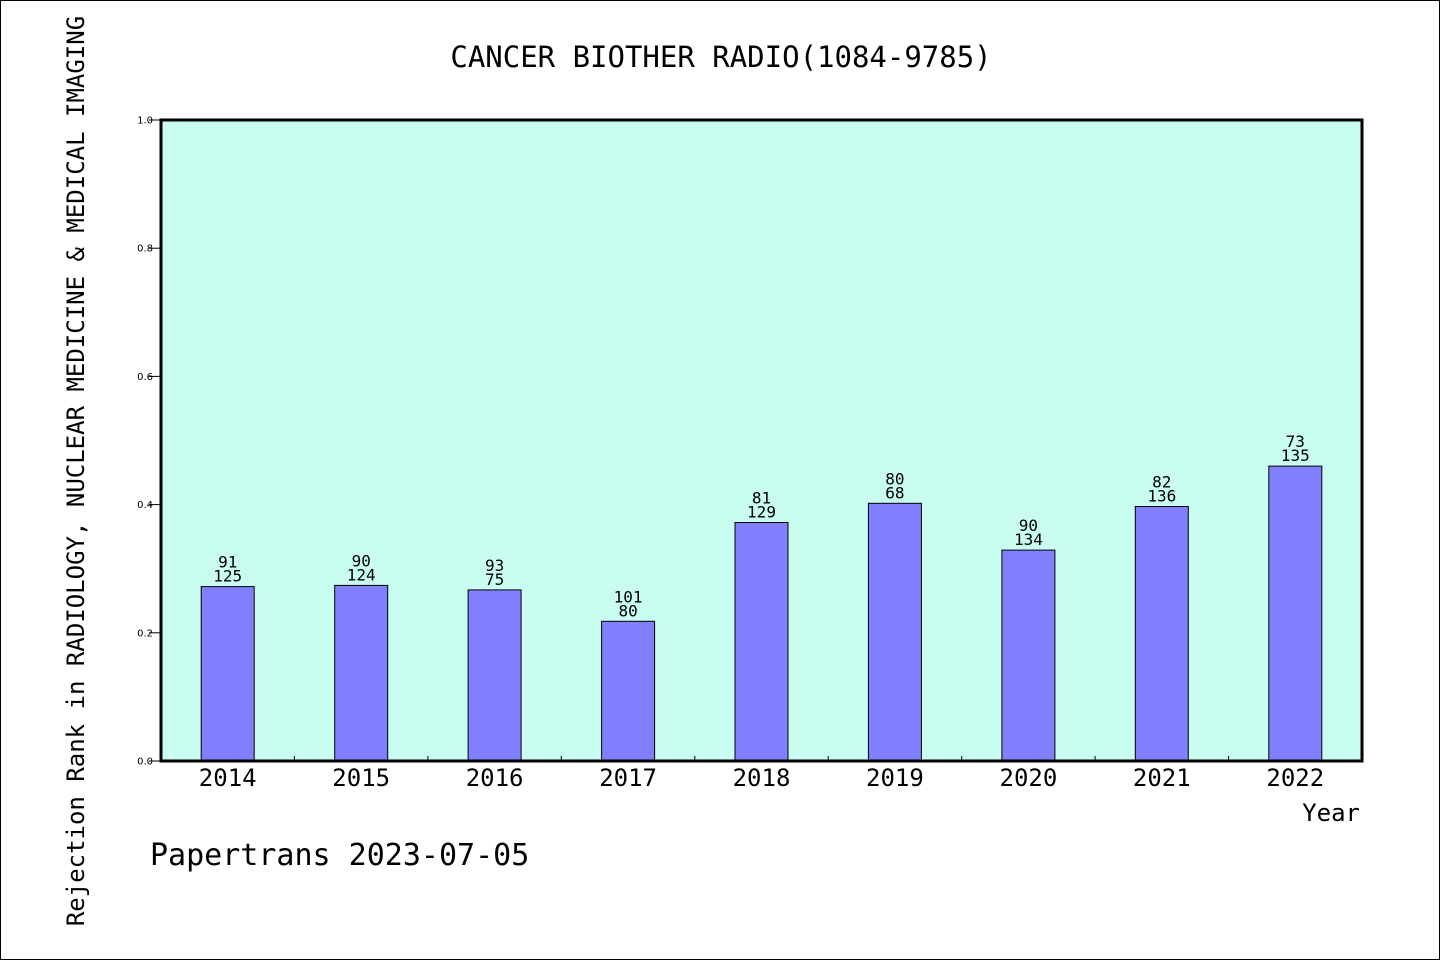  What do you see at coordinates (494, 675) in the screenshot?
I see `bar-2016` at bounding box center [494, 675].